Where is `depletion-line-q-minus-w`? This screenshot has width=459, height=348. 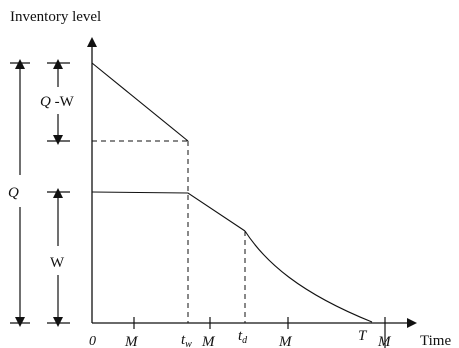
depletion-line-q-minus-w is located at coordinates (140, 102).